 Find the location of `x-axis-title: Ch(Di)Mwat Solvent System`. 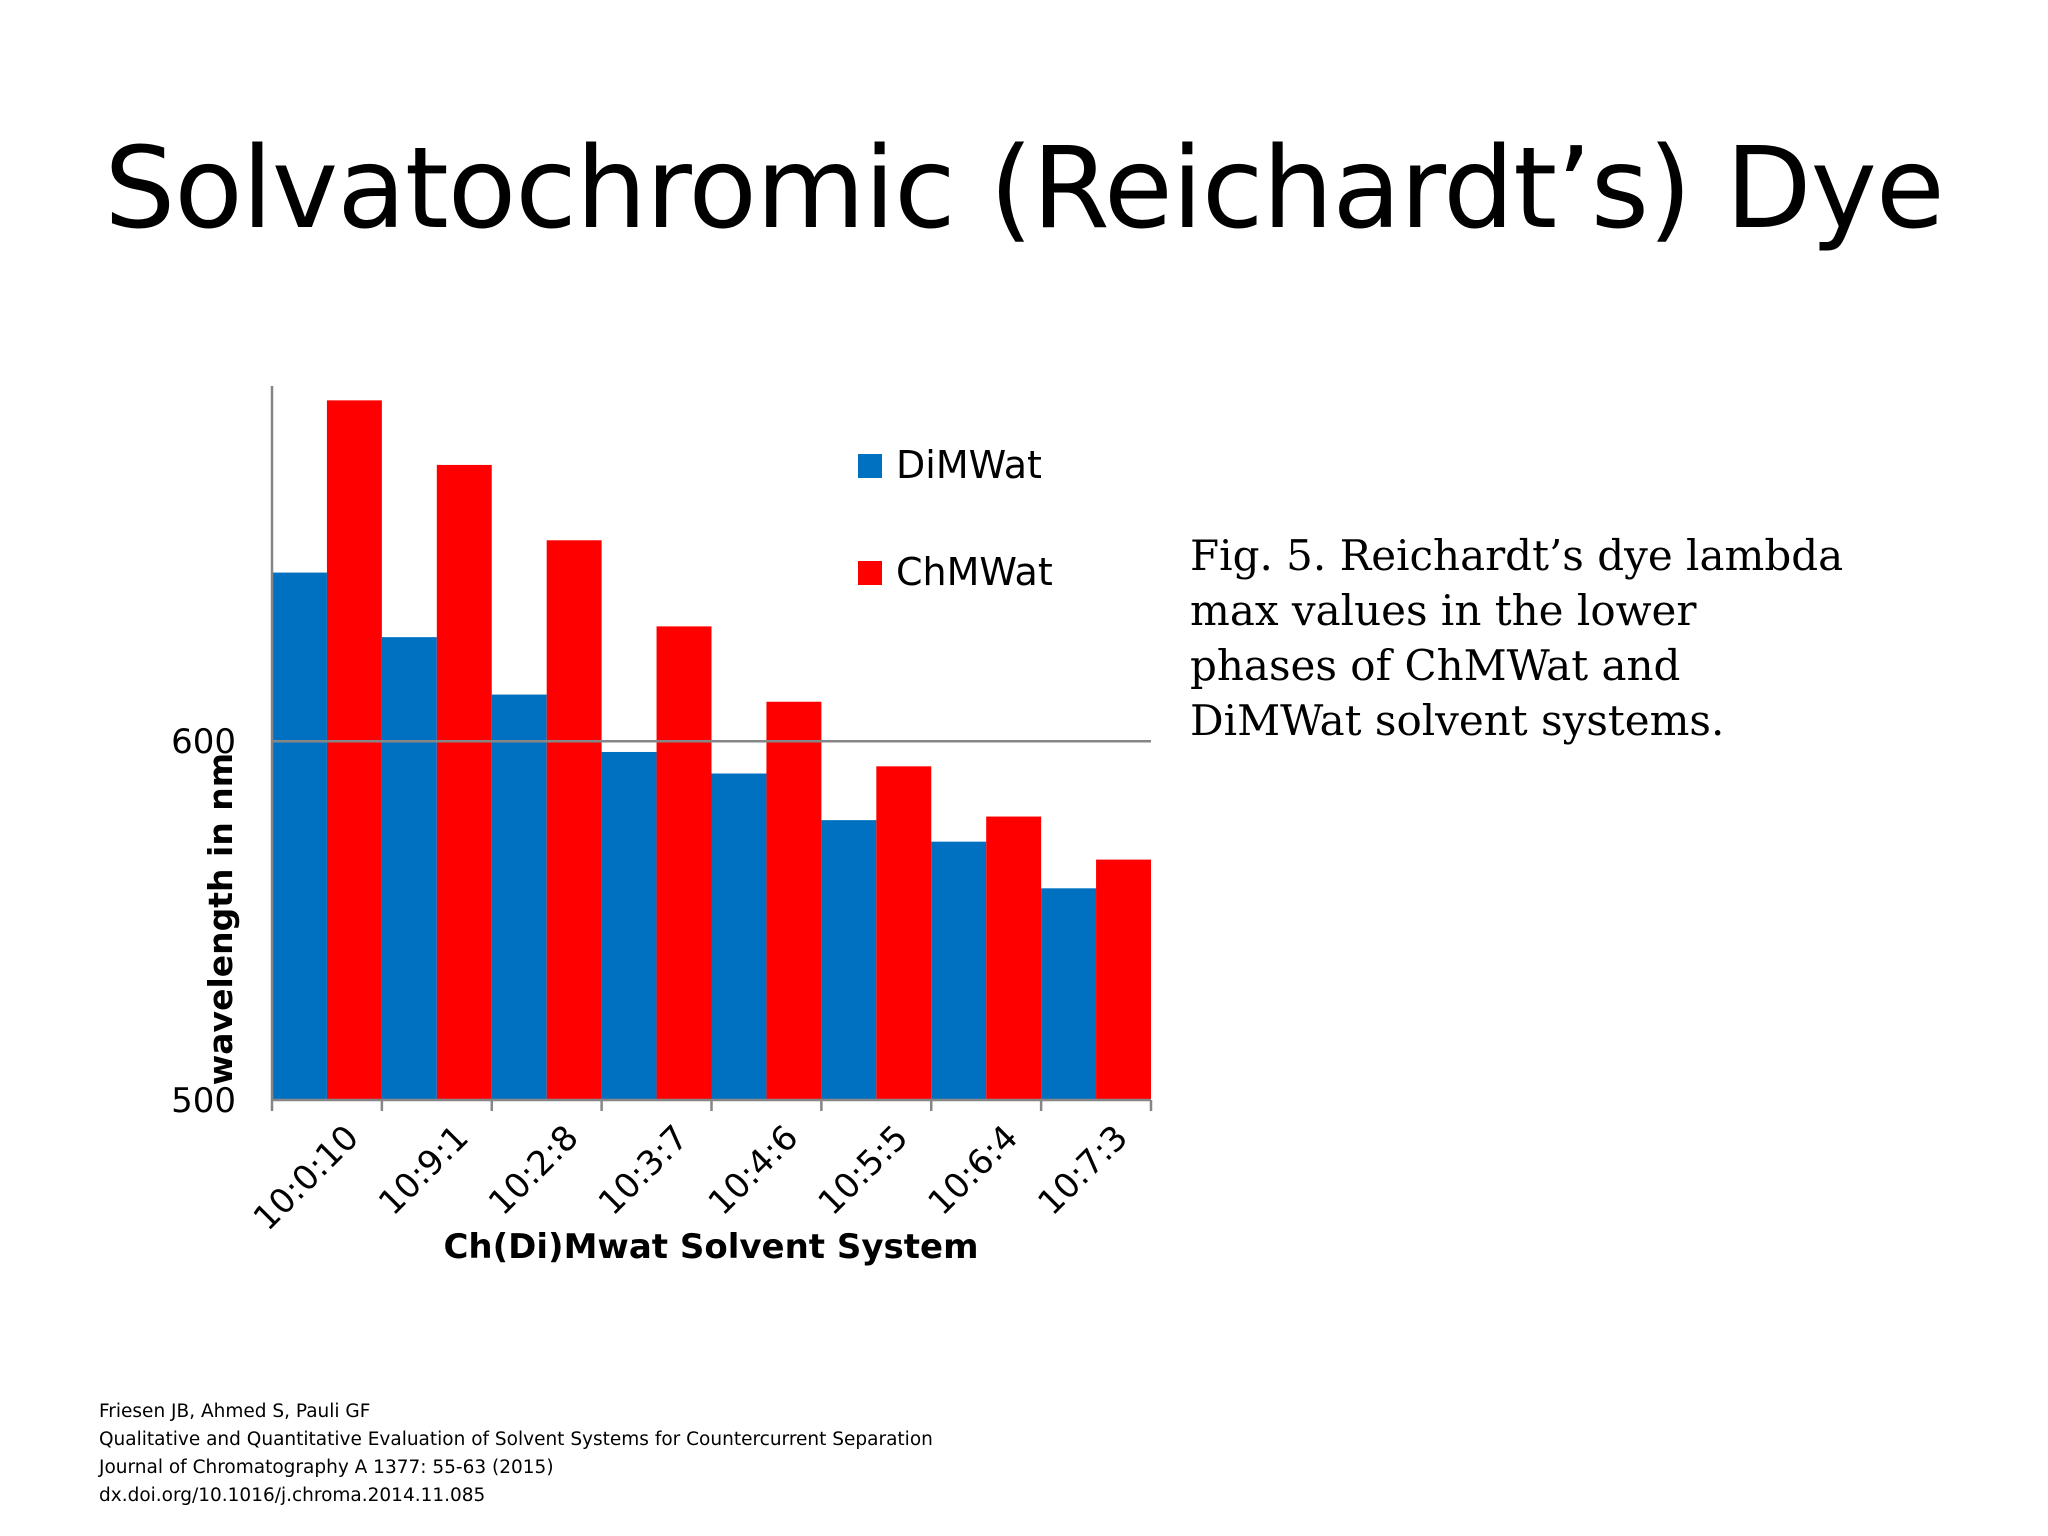

x-axis-title: Ch(Di)Mwat Solvent System is located at coordinates (710, 1247).